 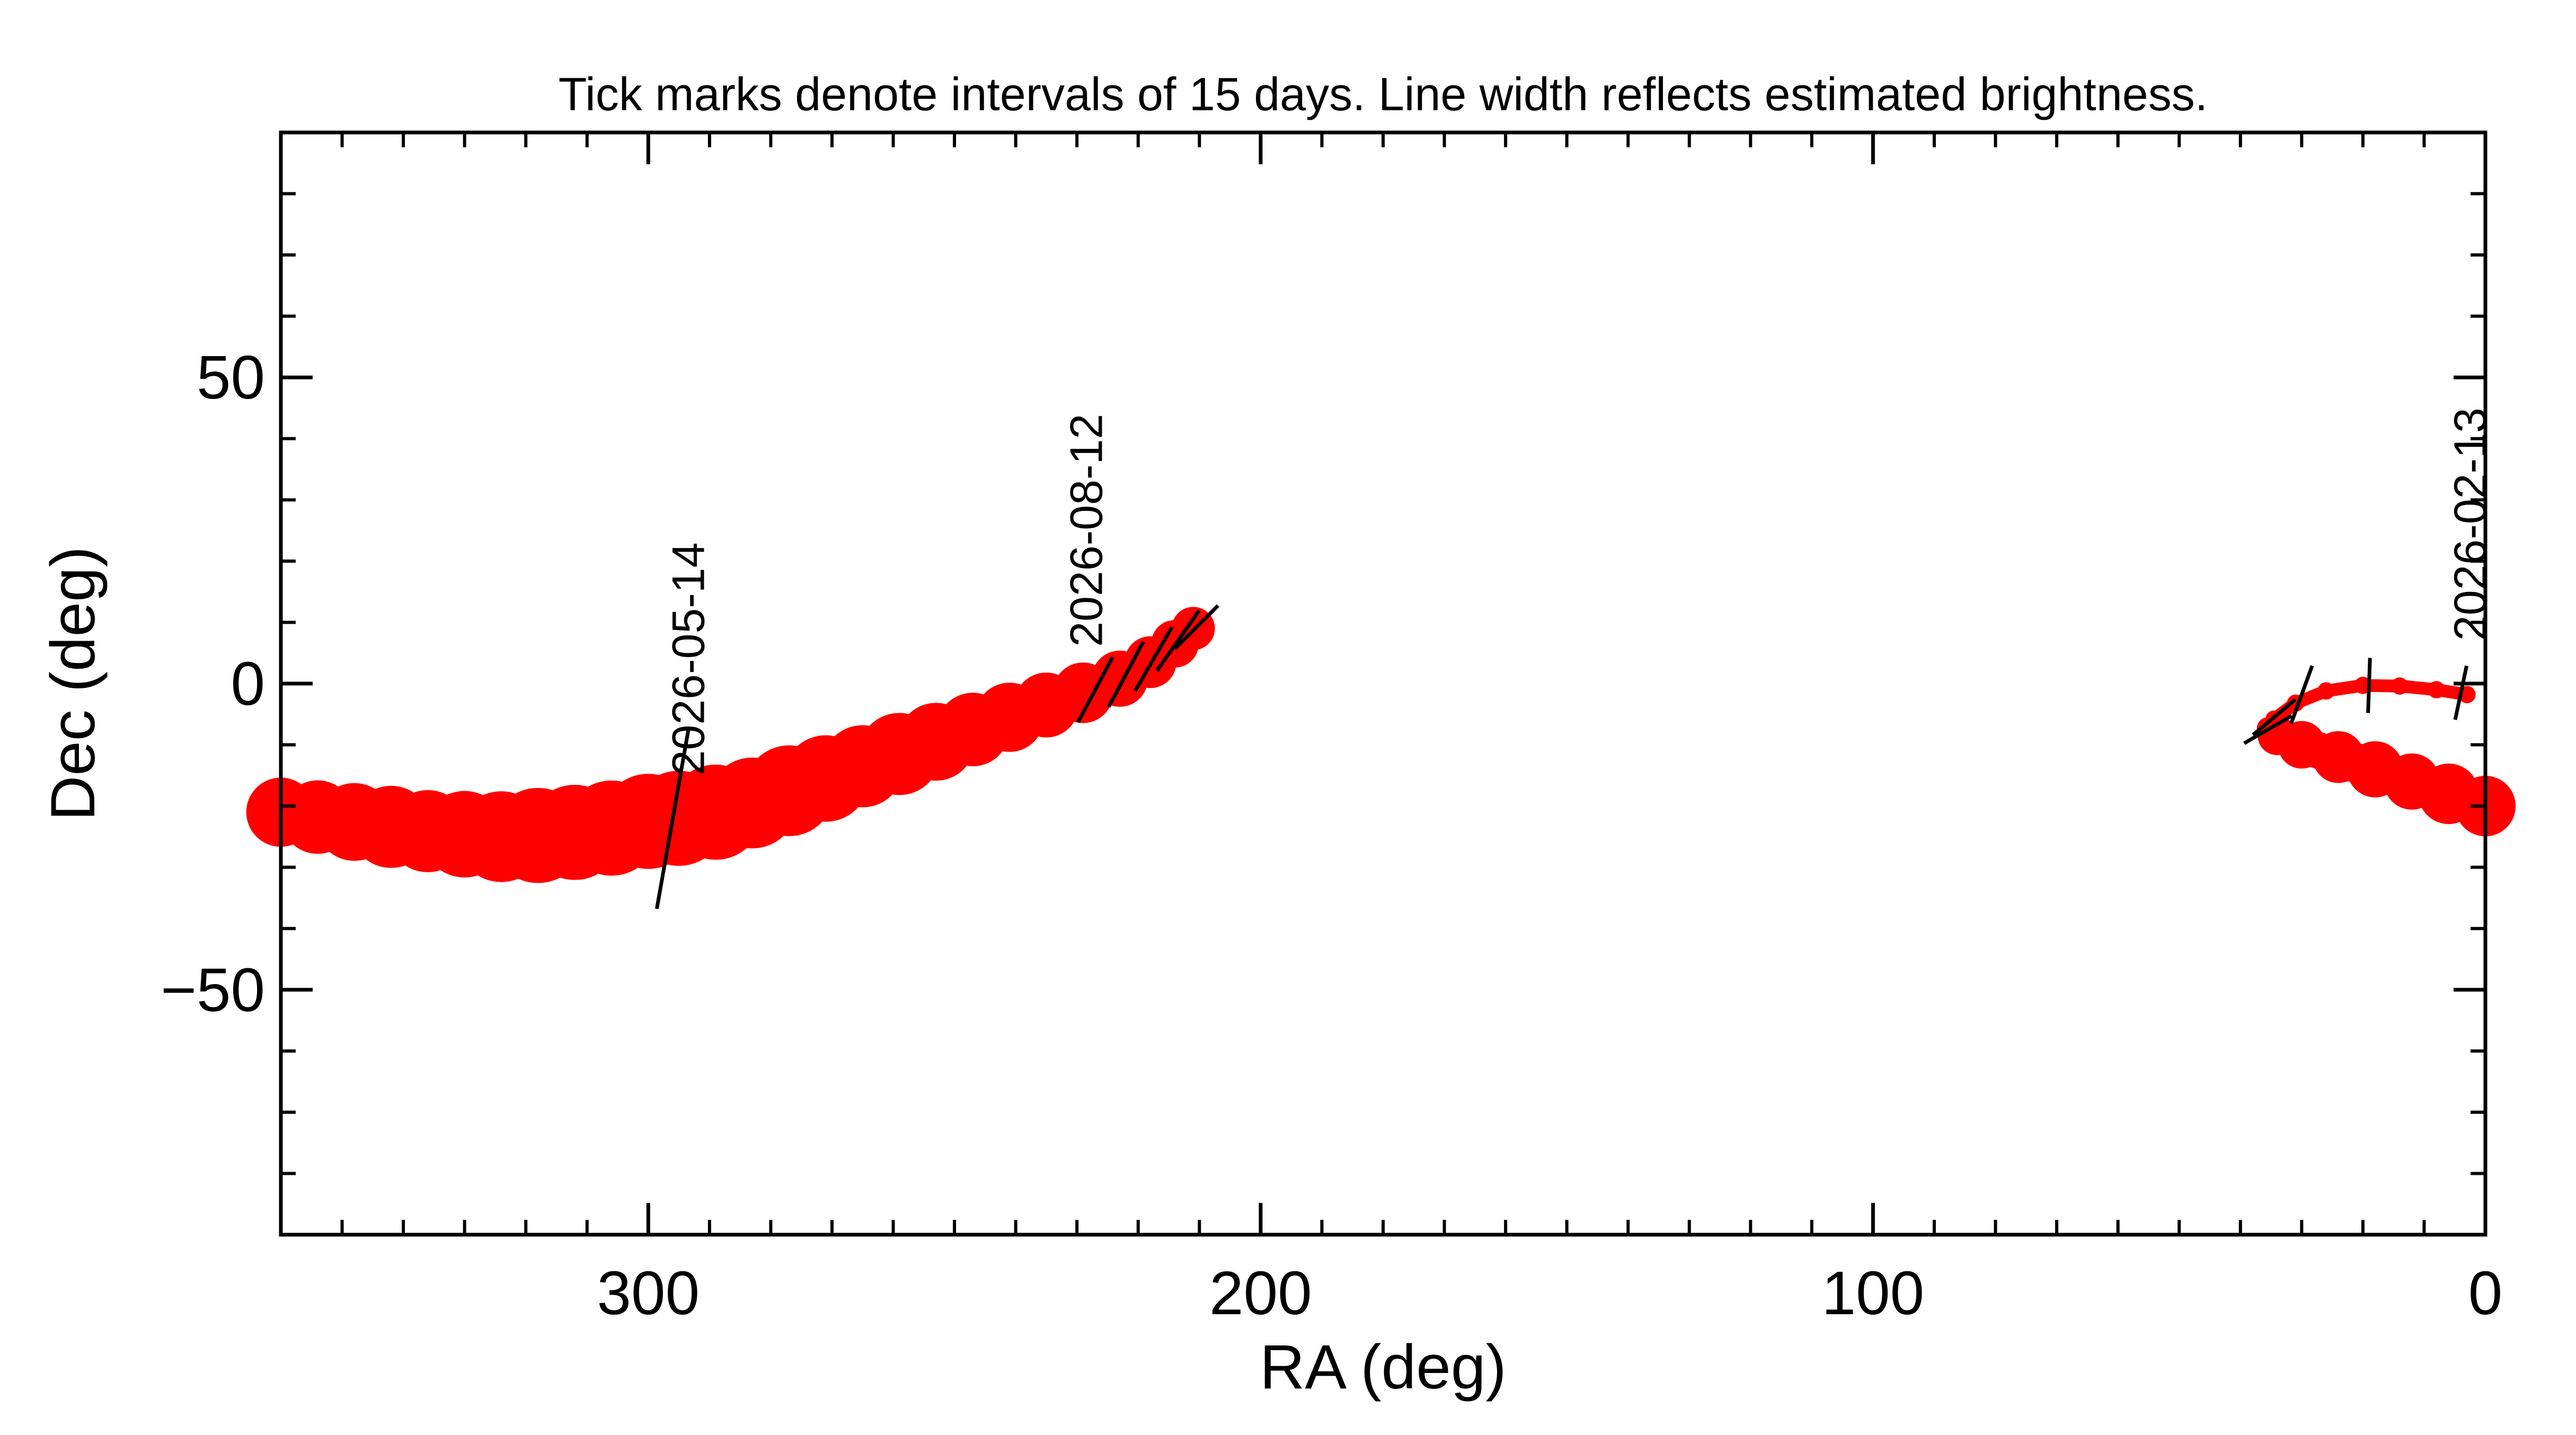 I want to click on interval-tick-layer, so click(x=1562, y=756).